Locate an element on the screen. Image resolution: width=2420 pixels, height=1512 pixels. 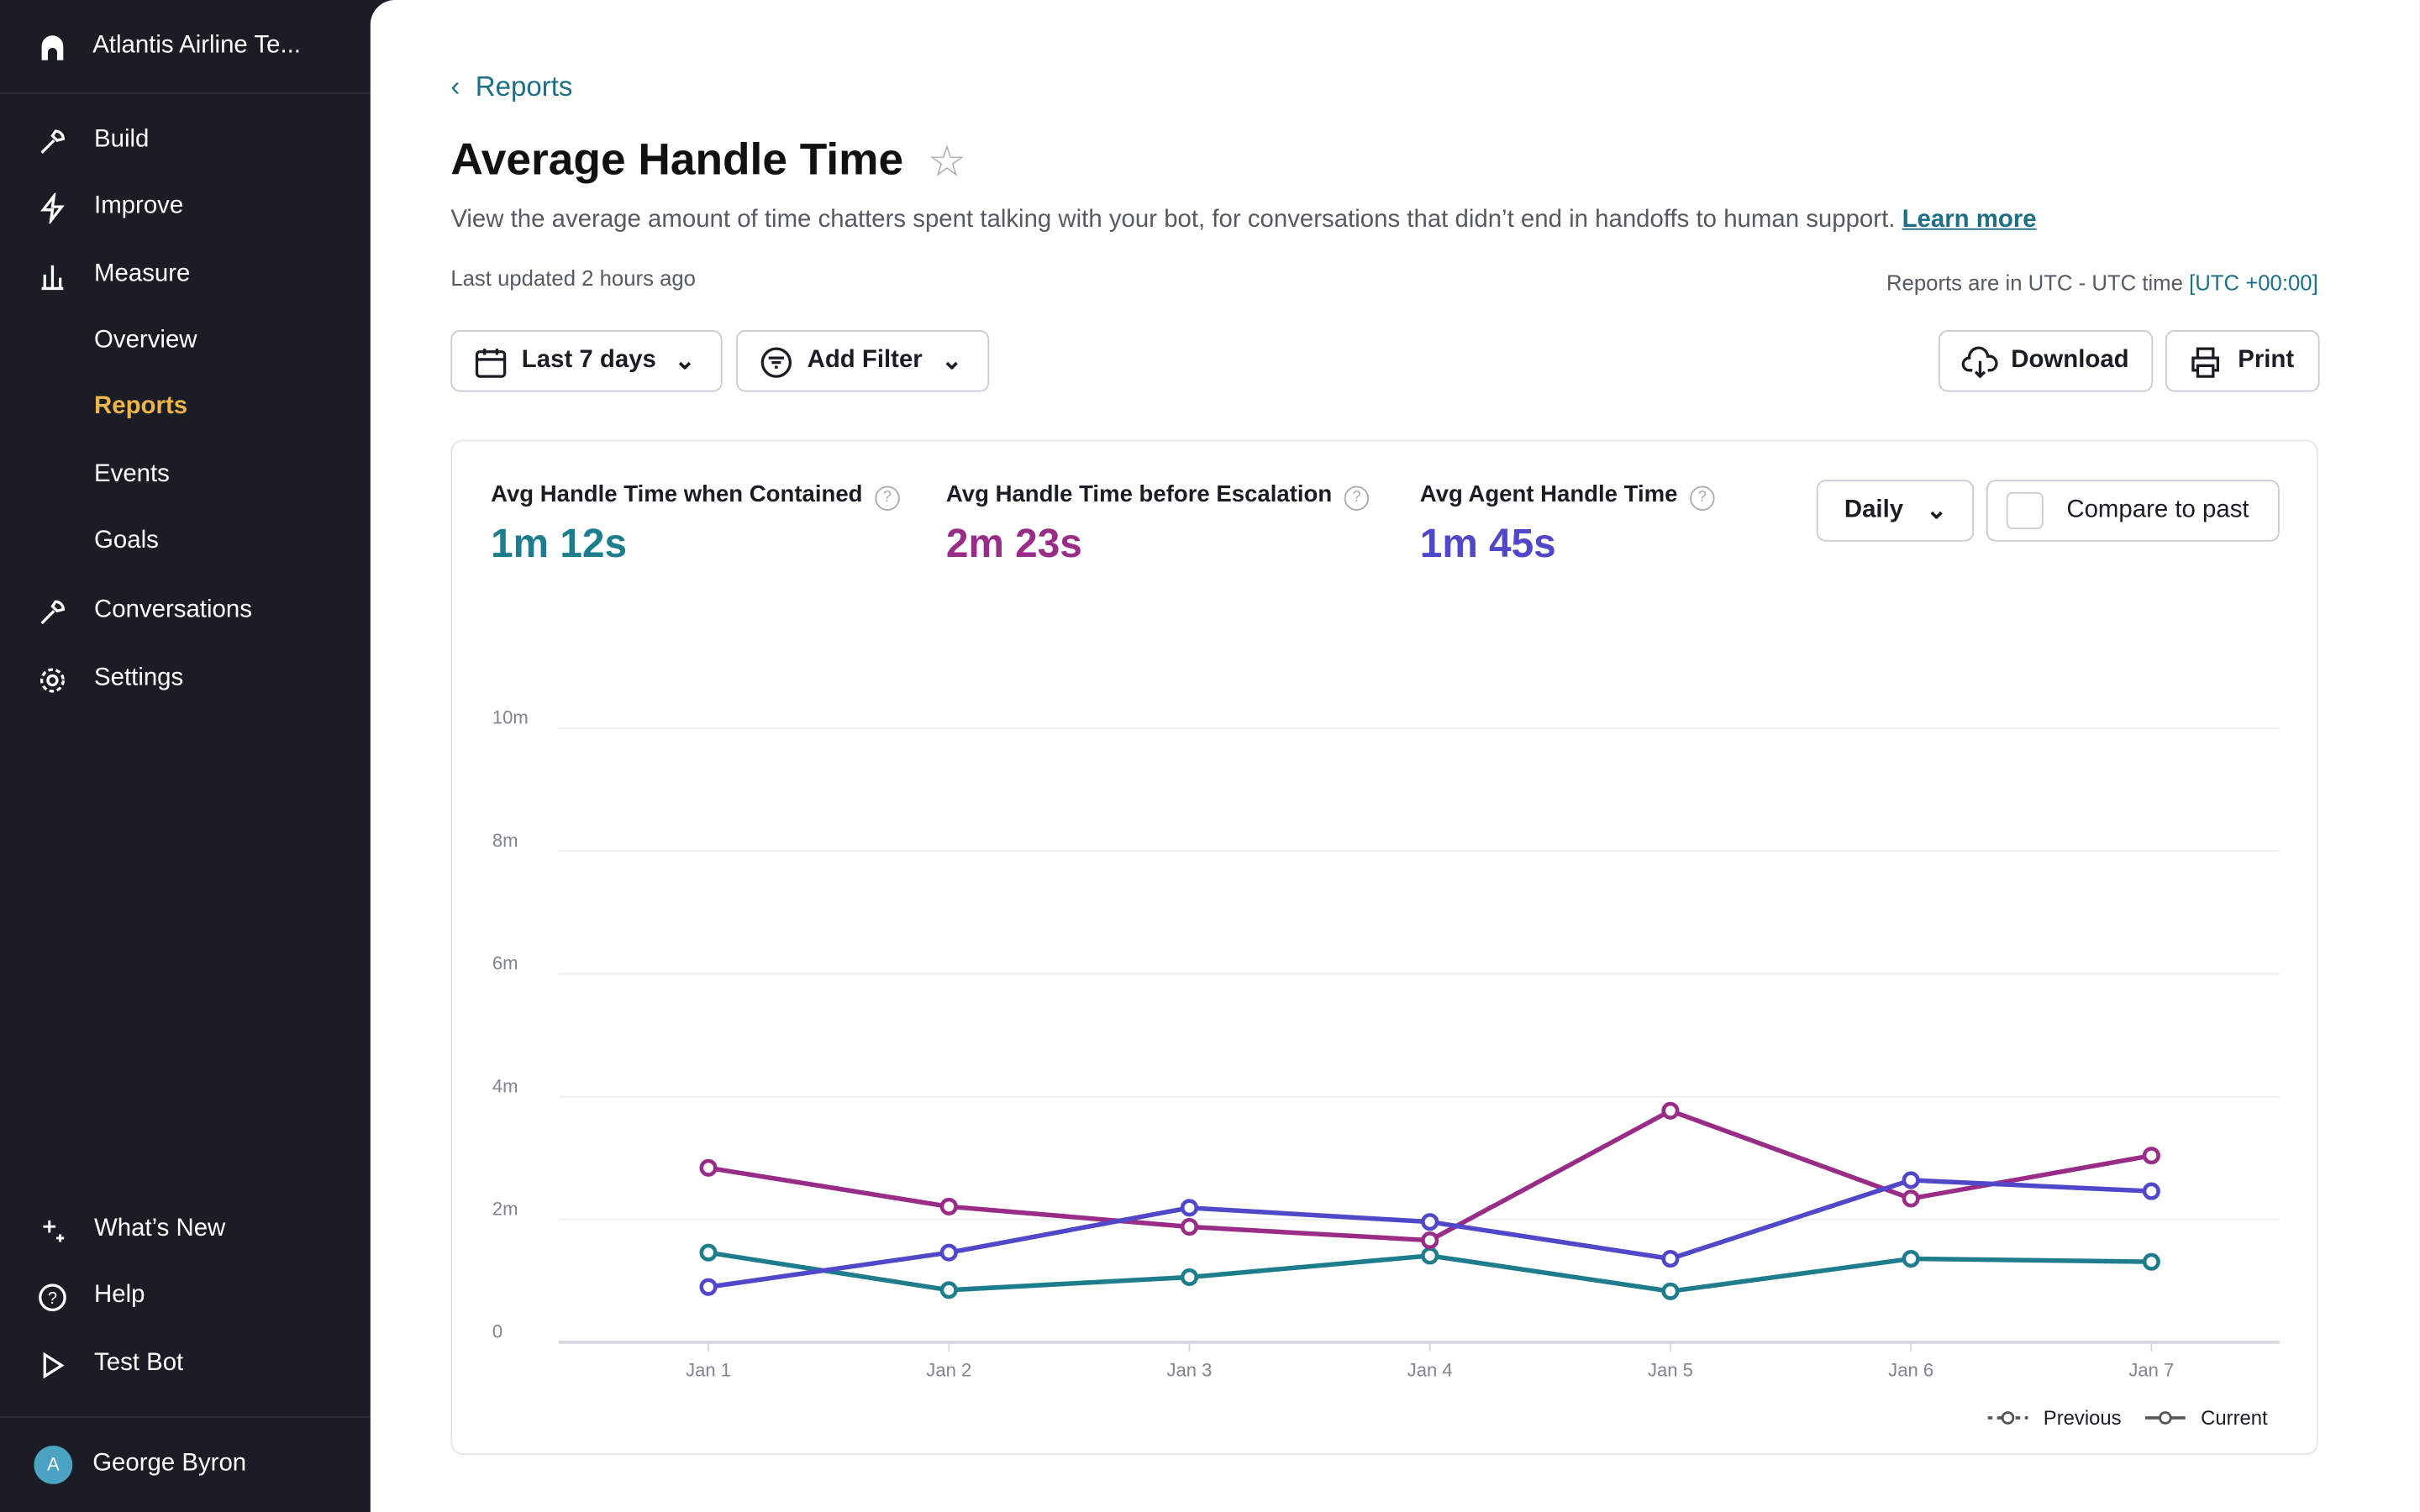
sub-nav-item: Events is located at coordinates (132, 475).